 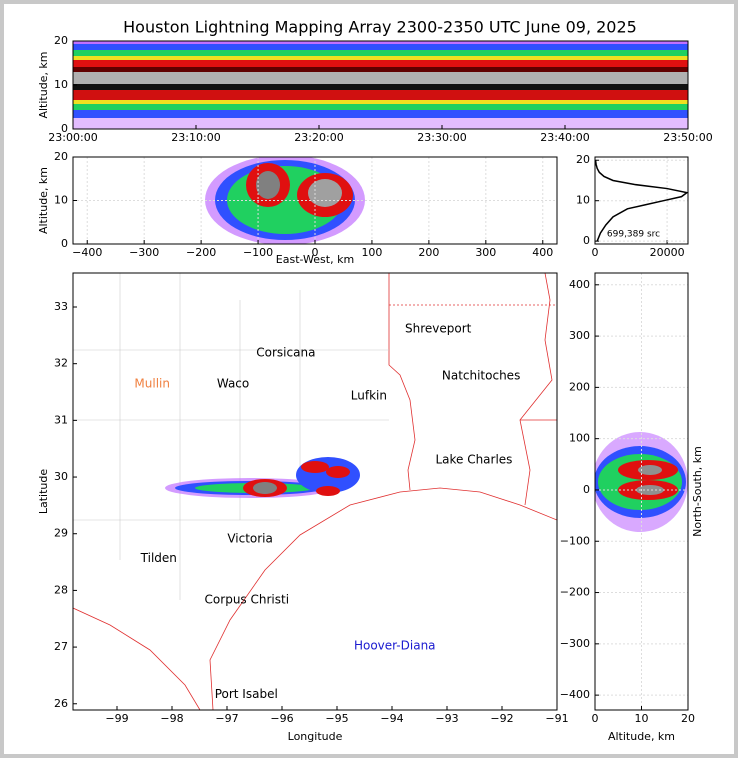 I want to click on x-tick-label: 100, so click(x=371, y=252).